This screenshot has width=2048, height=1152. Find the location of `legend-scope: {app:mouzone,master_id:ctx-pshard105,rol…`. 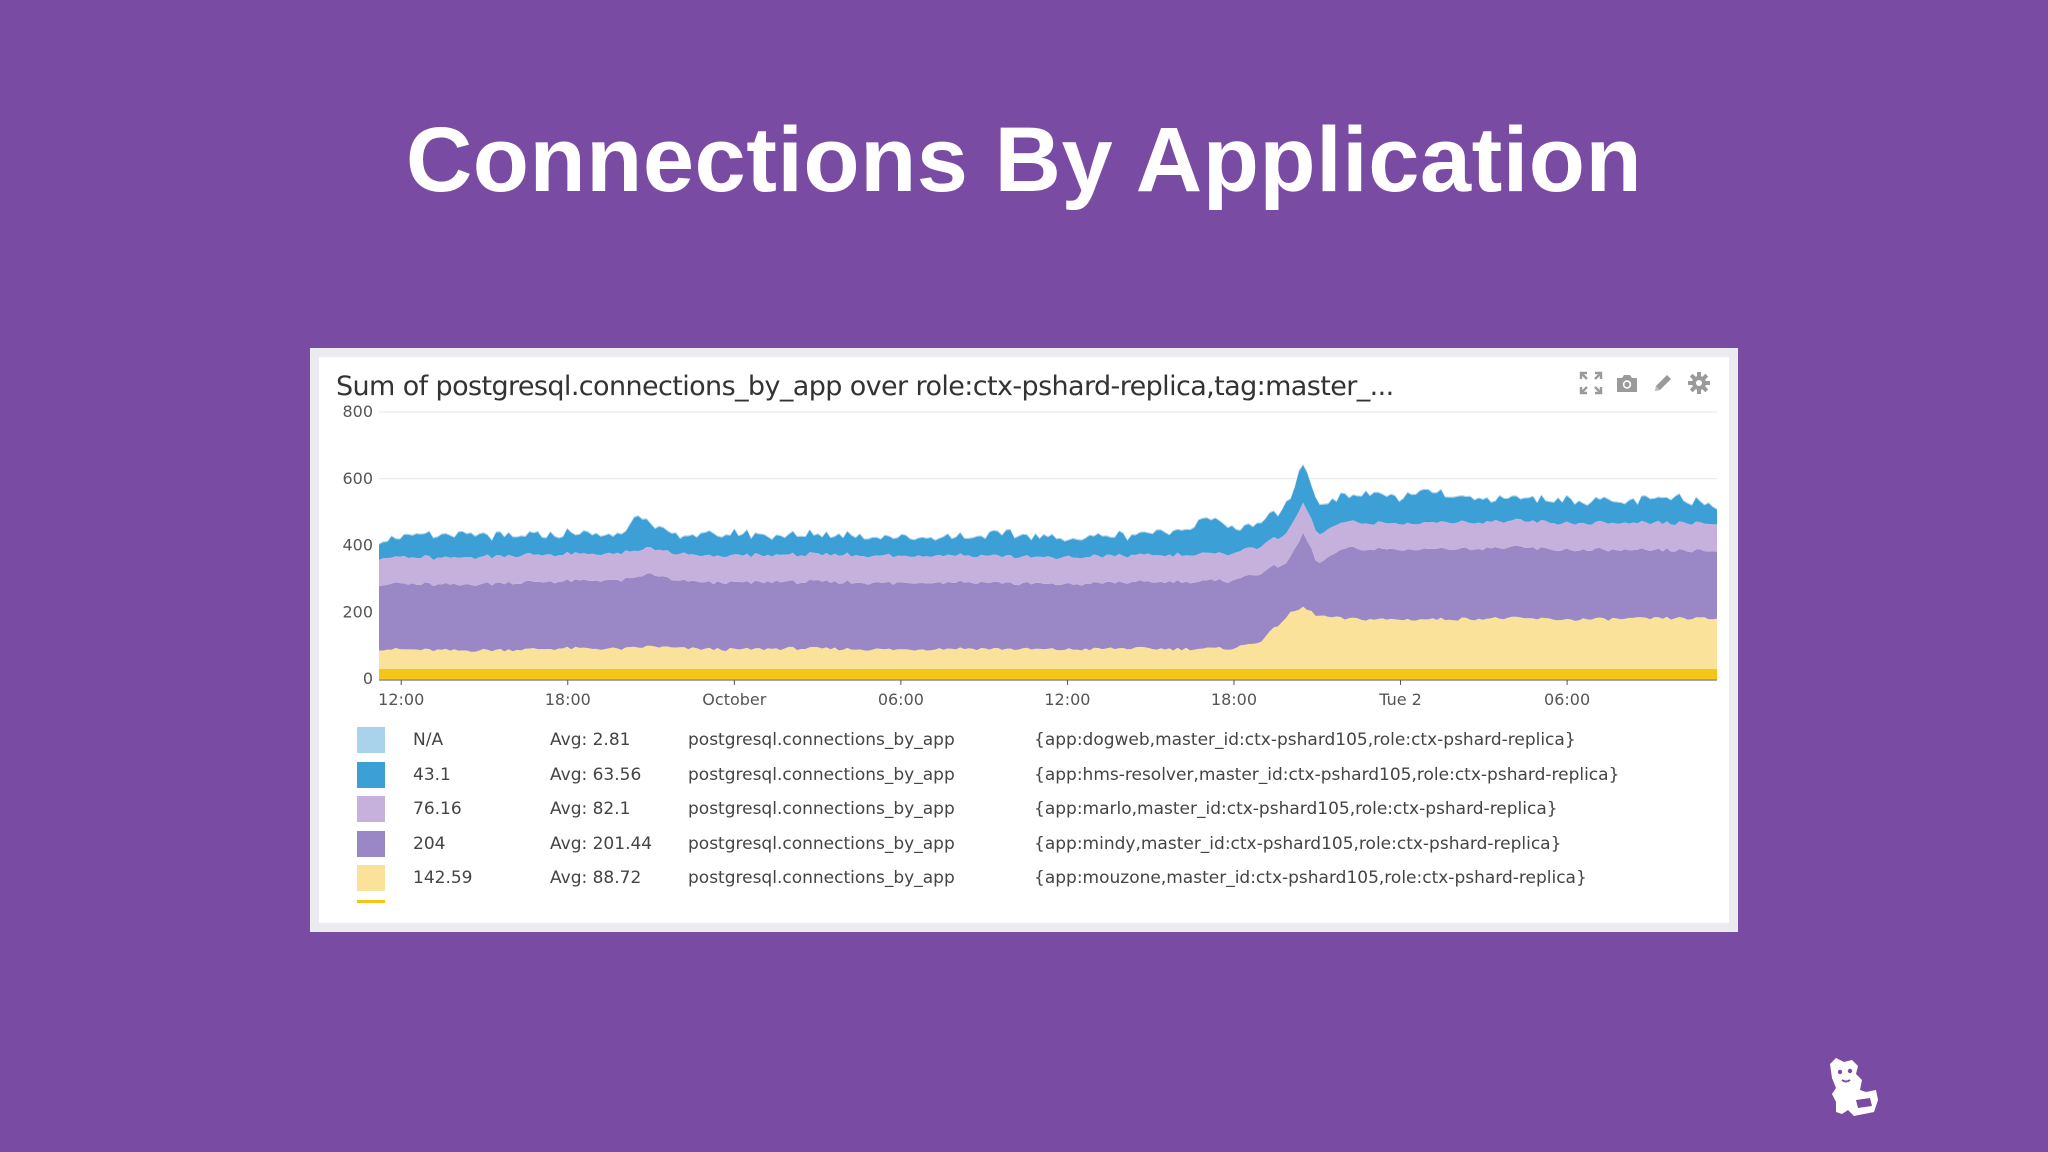

legend-scope: {app:mouzone,master_id:ctx-pshard105,rol… is located at coordinates (1310, 878).